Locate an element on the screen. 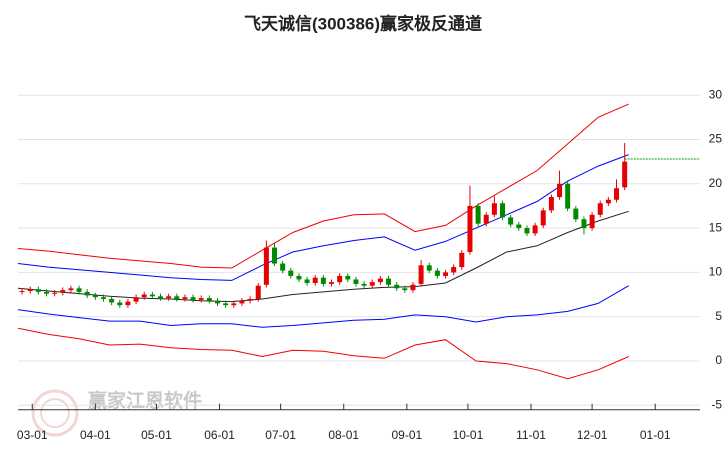  x-tick-label: 10-01 is located at coordinates (468, 435).